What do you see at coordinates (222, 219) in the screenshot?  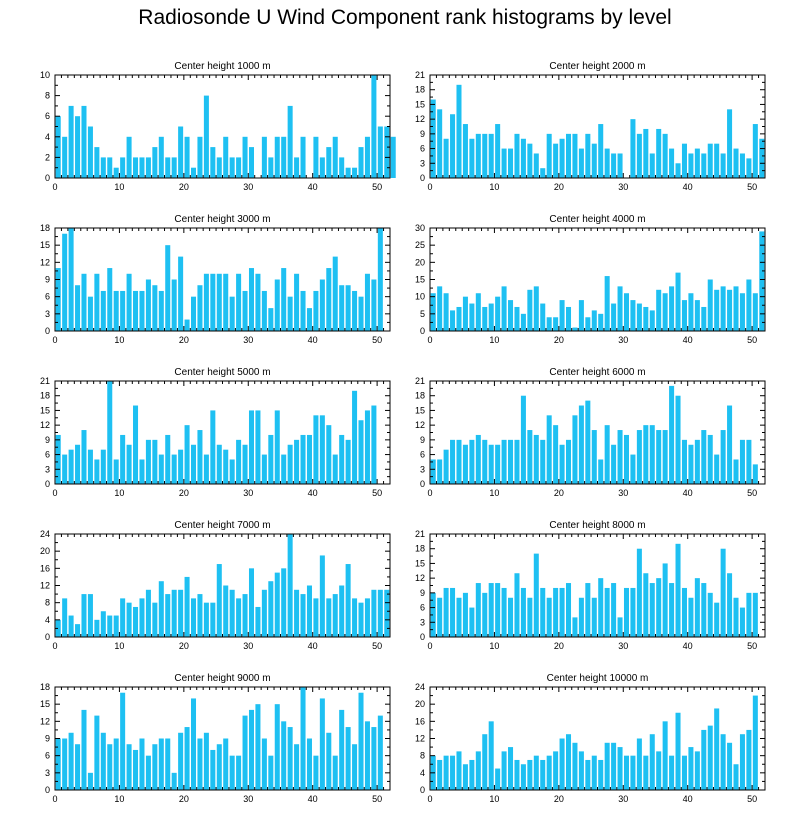 I see `panel-title: Center height 3000 m` at bounding box center [222, 219].